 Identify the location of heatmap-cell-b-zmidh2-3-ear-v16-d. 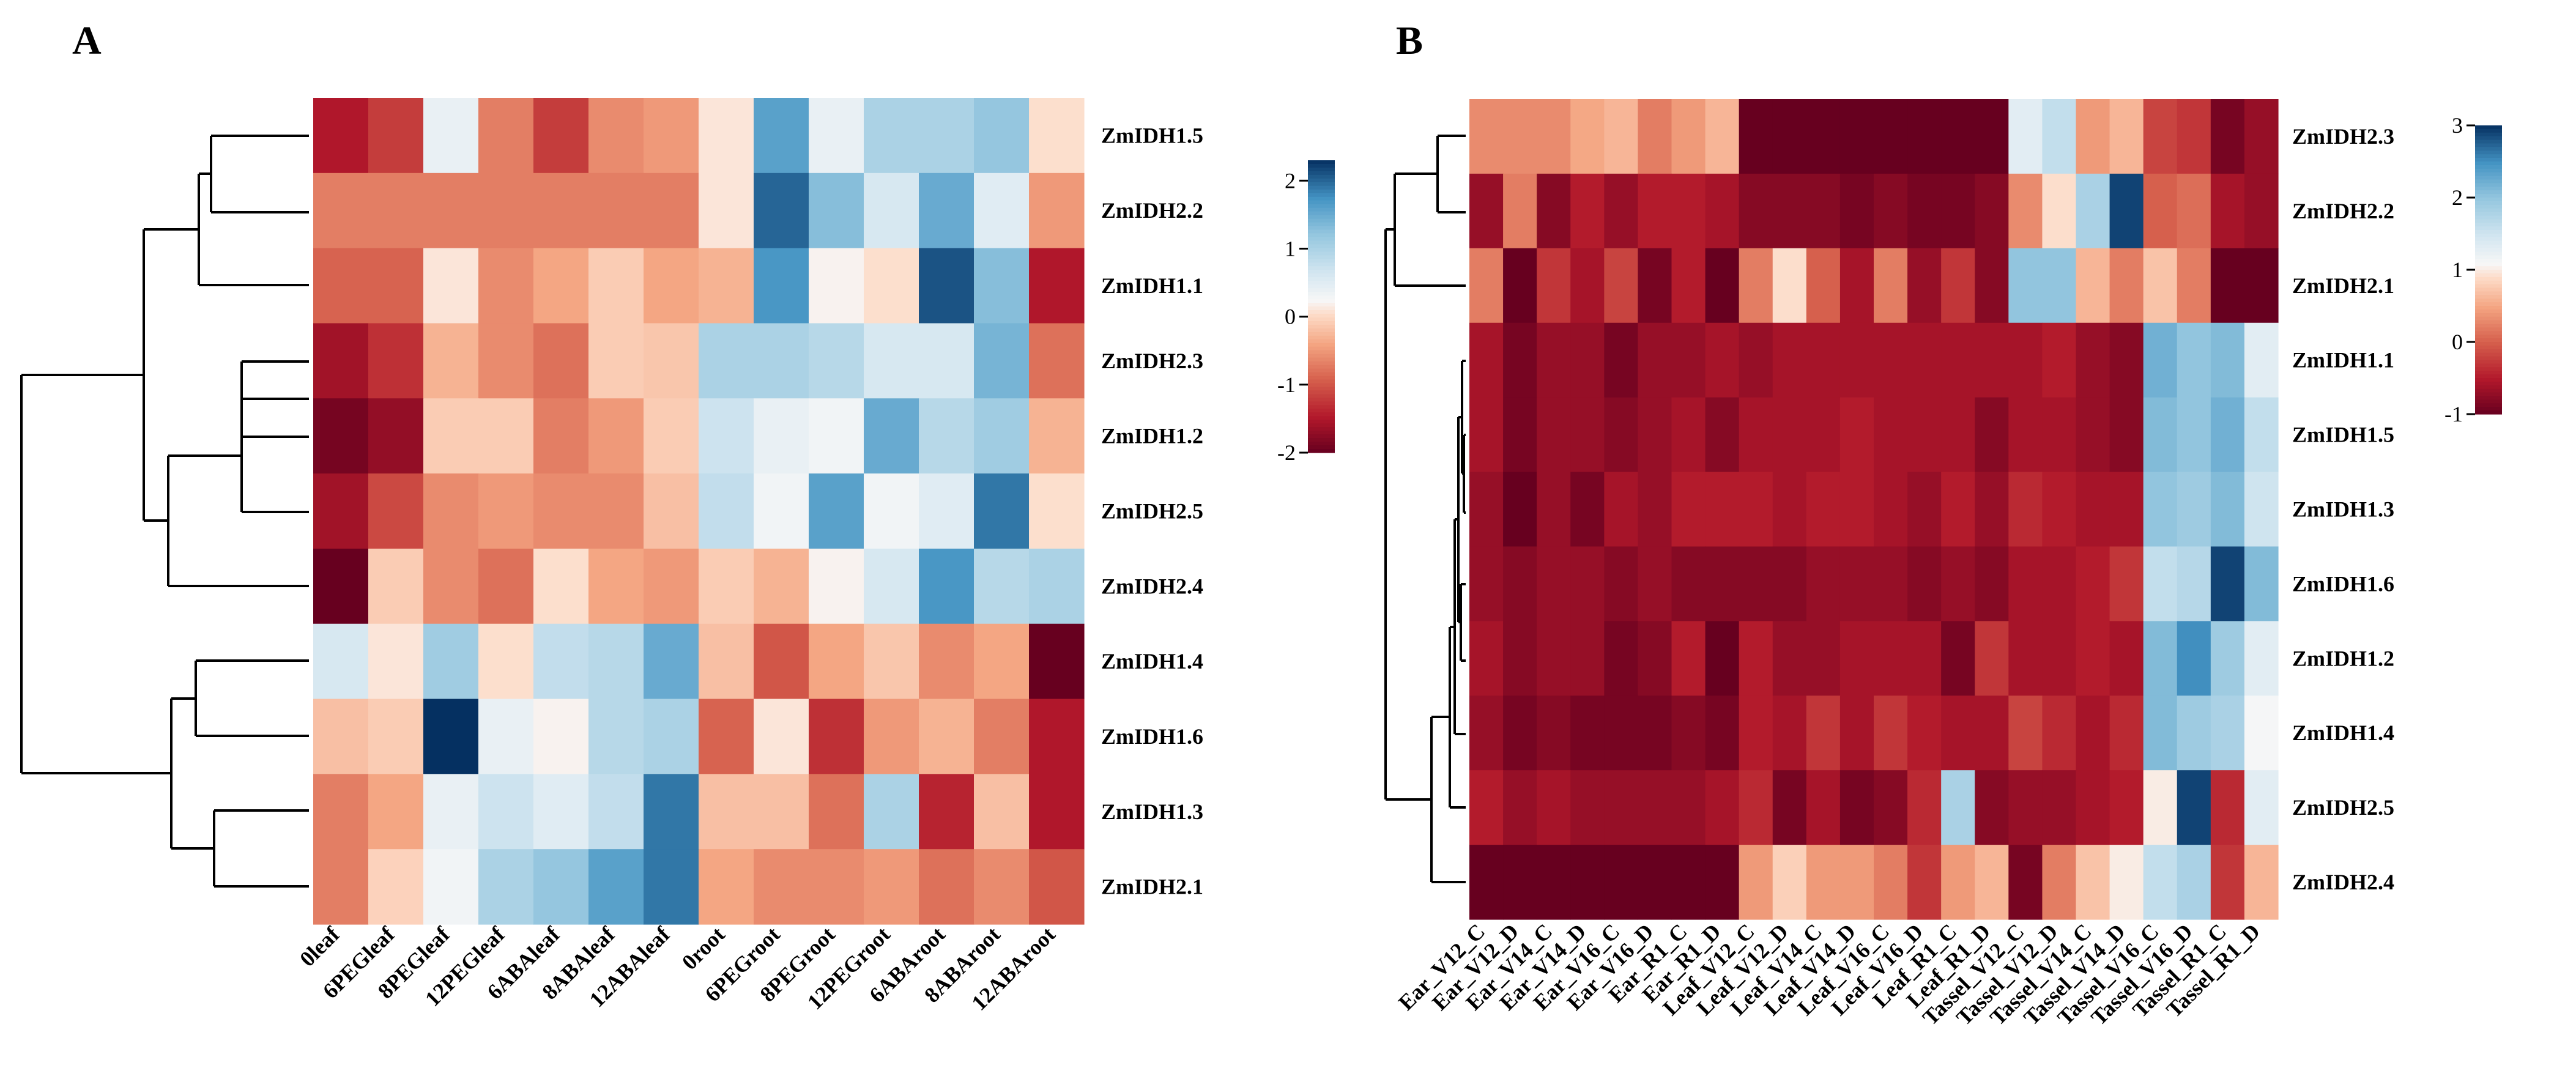
(1655, 136).